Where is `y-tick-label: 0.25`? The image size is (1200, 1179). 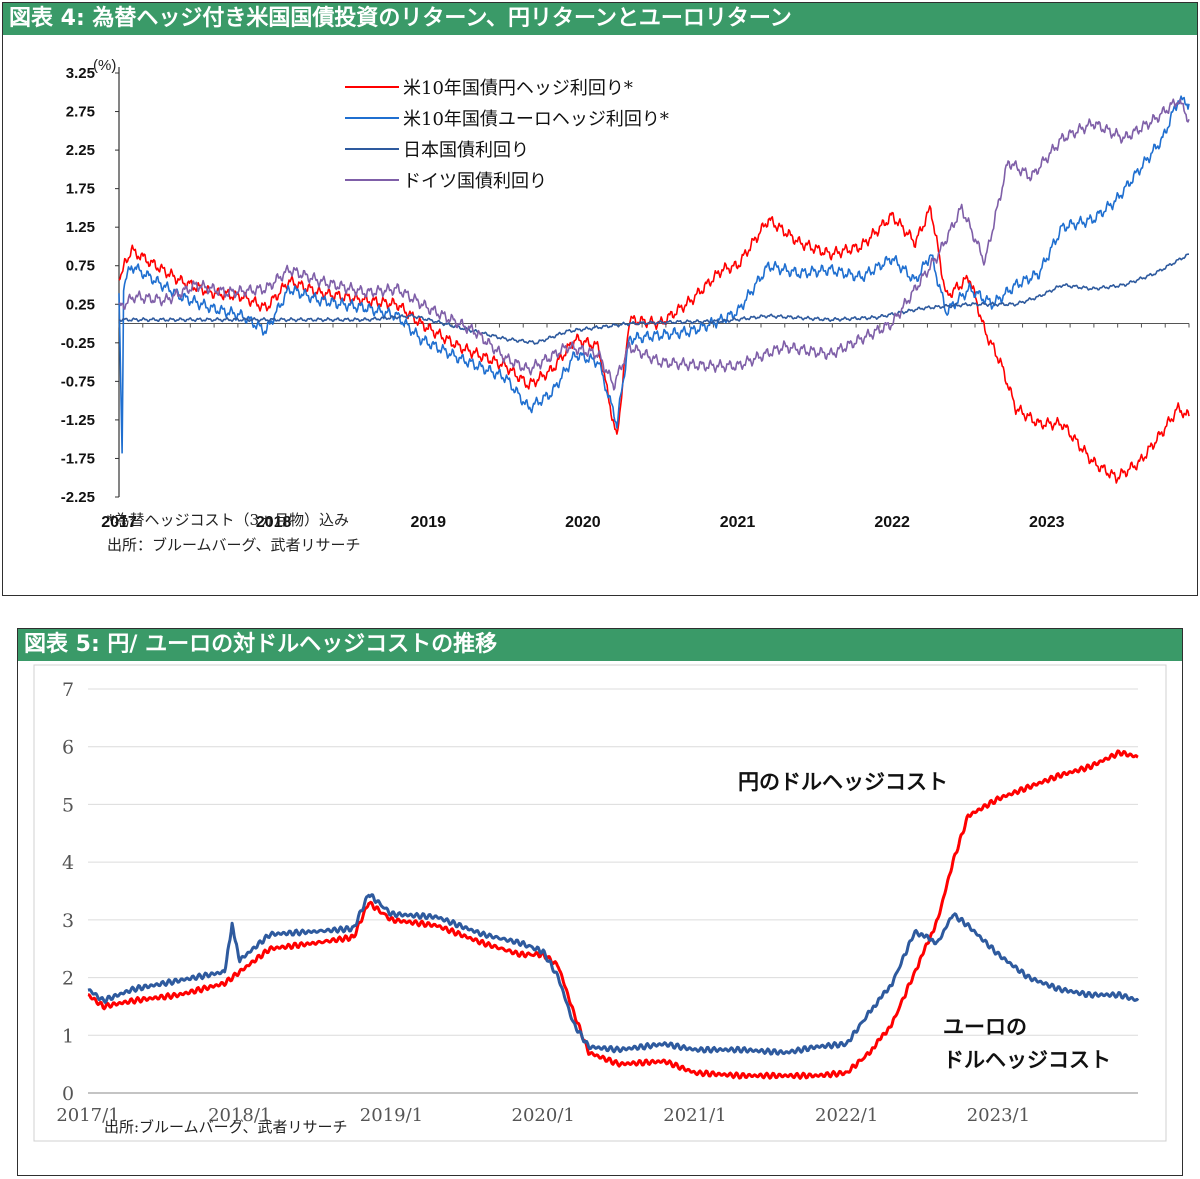 y-tick-label: 0.25 is located at coordinates (80, 304).